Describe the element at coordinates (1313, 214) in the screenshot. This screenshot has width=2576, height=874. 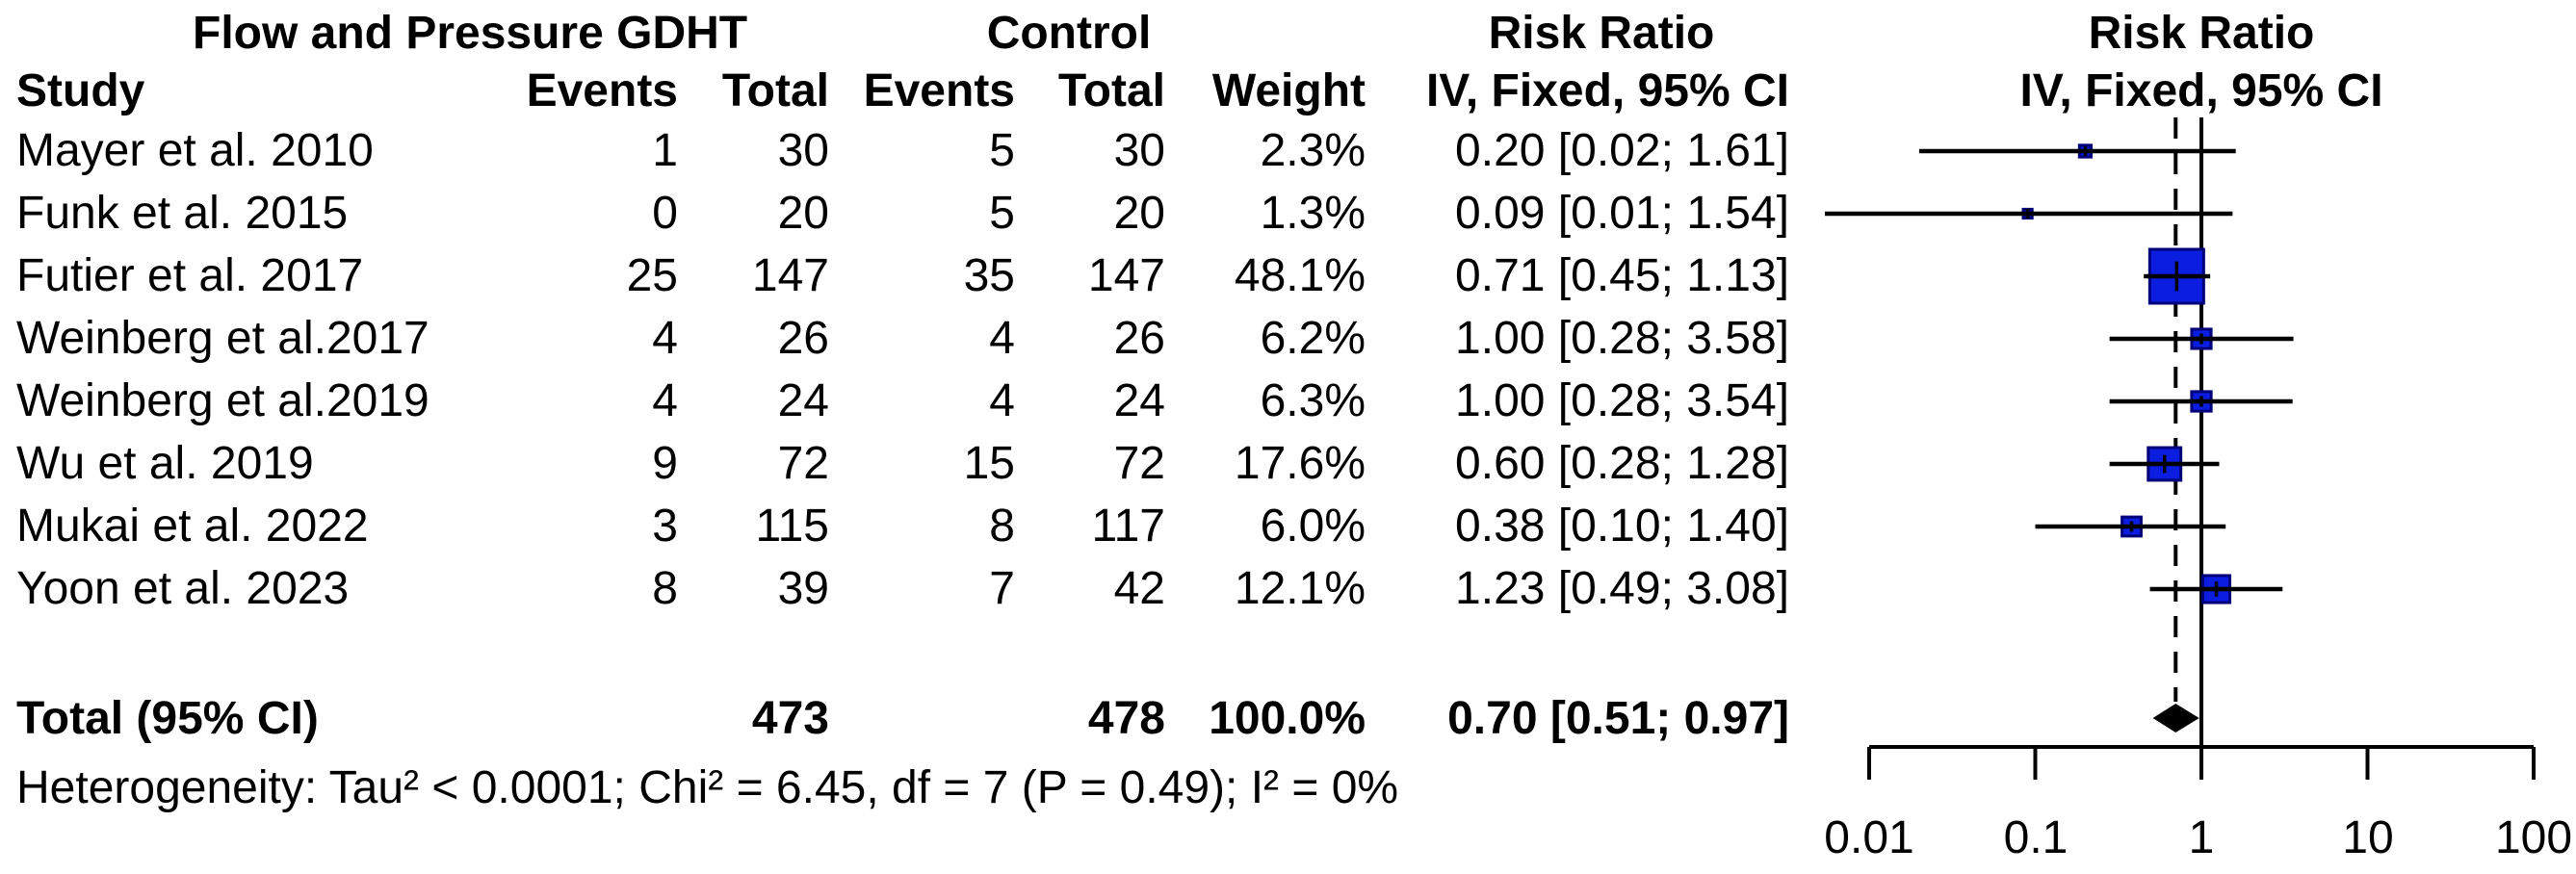
I see `weight-value: 1.3%` at that location.